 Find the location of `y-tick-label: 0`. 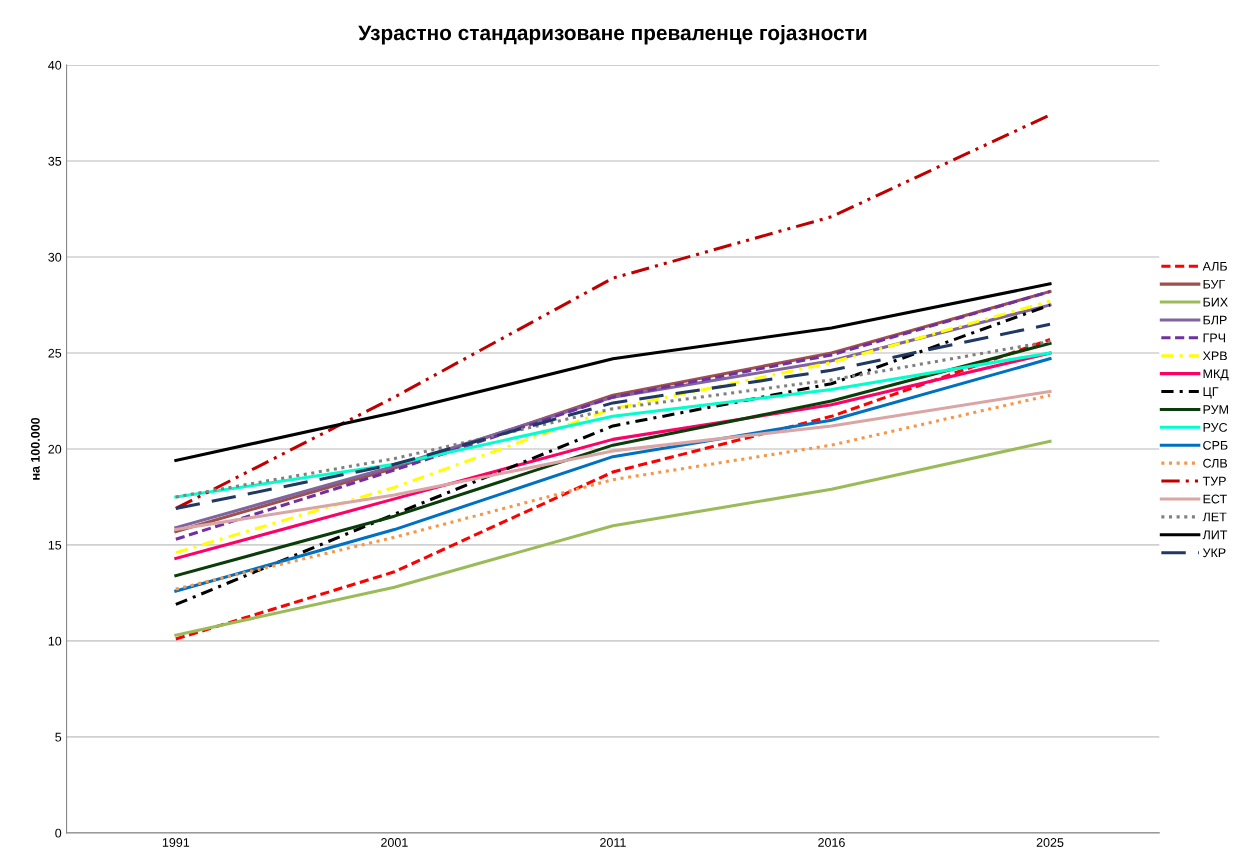

y-tick-label: 0 is located at coordinates (58, 833).